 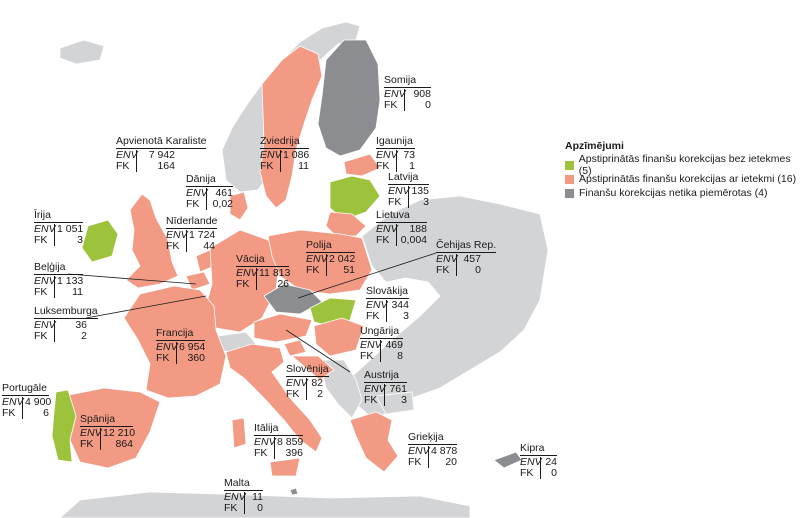 I want to click on label-zviedrija: Zviedrija ENV1 086 FK 11, so click(x=285, y=153).